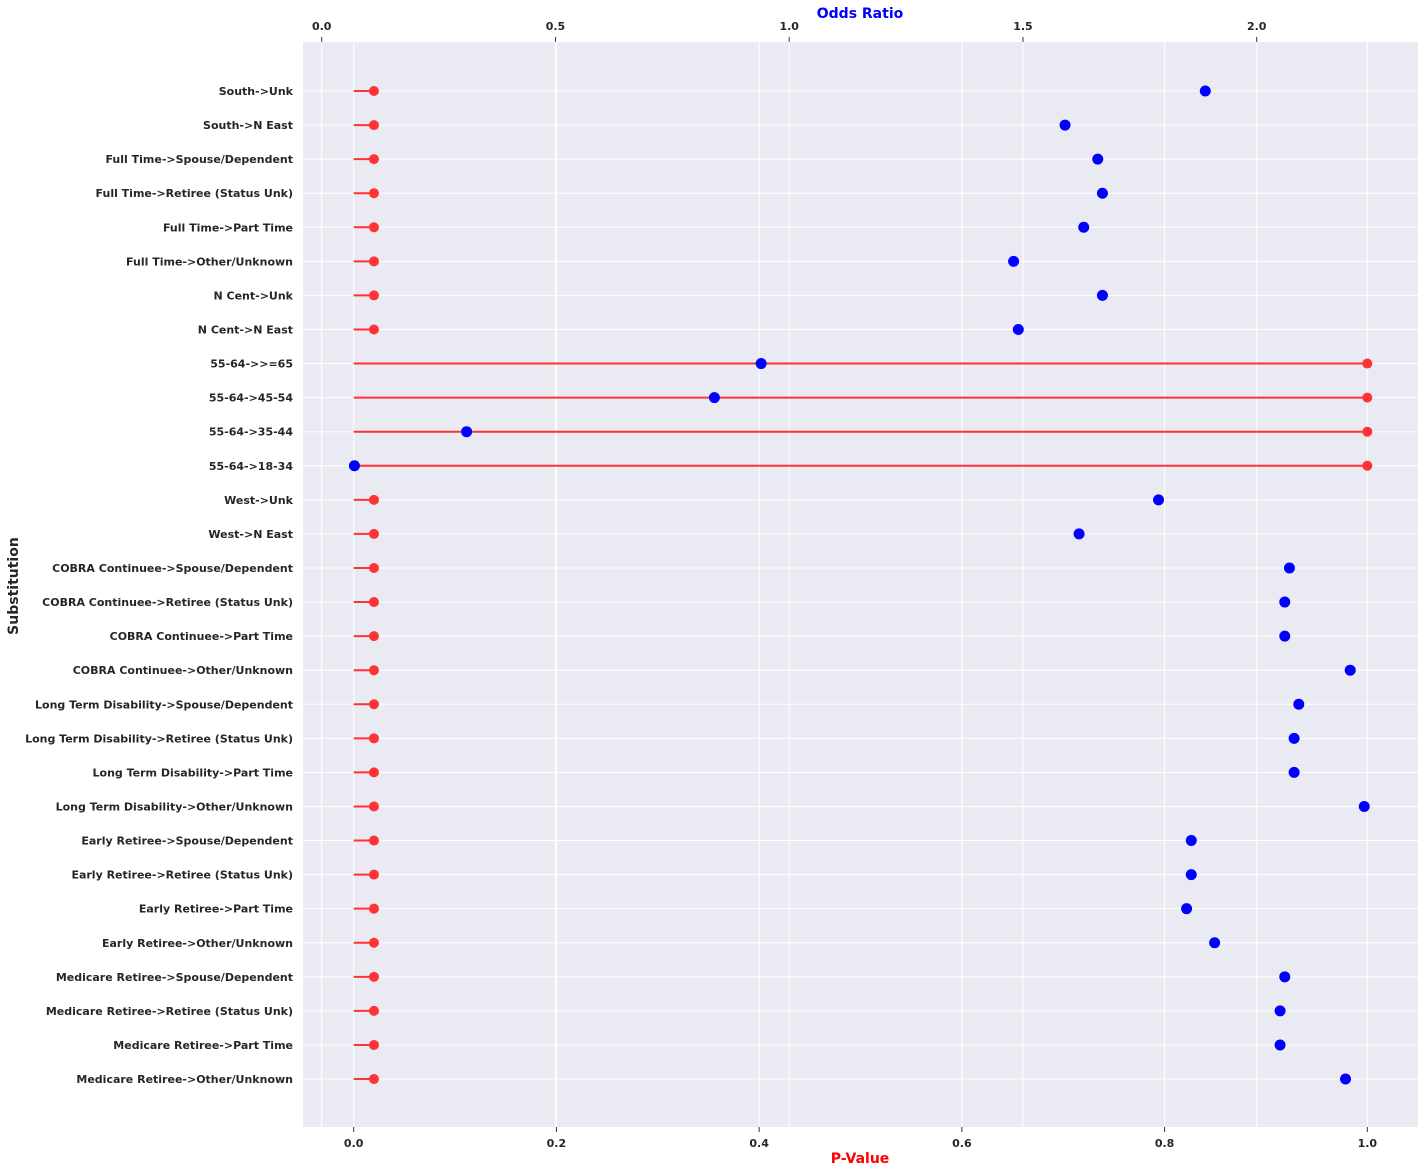 This screenshot has width=1425, height=1173. Describe the element at coordinates (216, 909) in the screenshot. I see `y-tick-label: Early Retiree->Part Time` at that location.